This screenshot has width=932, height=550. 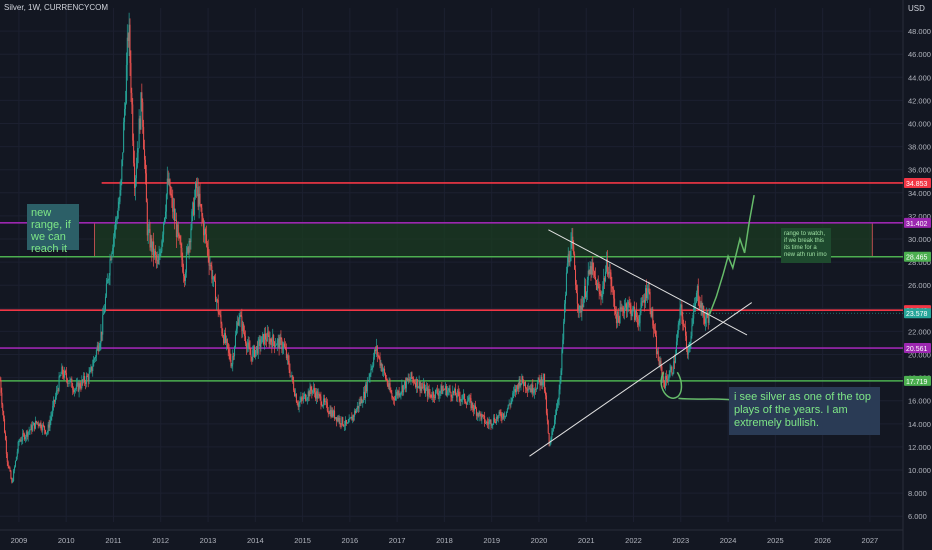 I want to click on x-tick-label: 2019, so click(x=491, y=540).